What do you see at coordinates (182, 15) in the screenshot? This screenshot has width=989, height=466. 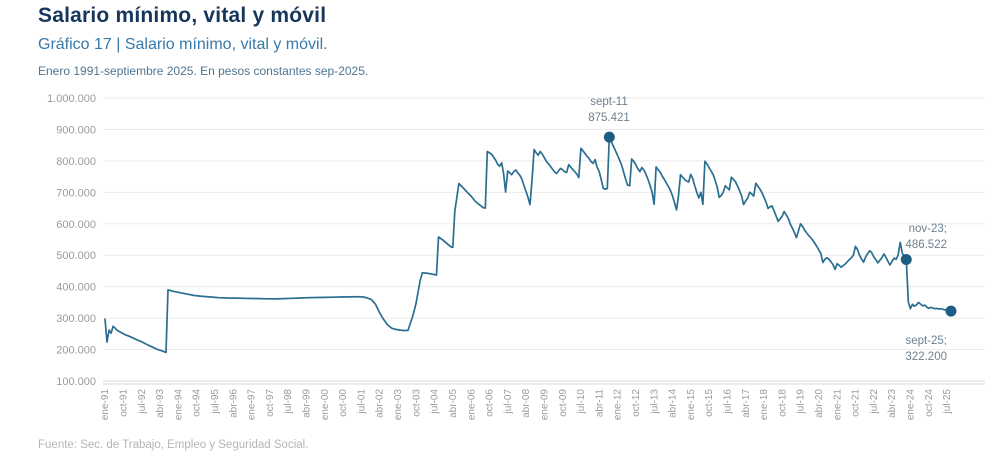 I see `page-title: Salario mínimo, vital y móvil` at bounding box center [182, 15].